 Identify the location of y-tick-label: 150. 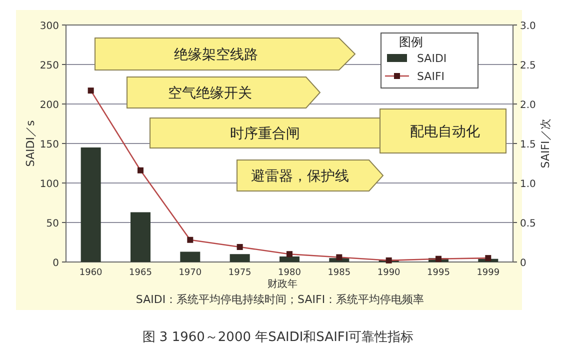
(49, 145).